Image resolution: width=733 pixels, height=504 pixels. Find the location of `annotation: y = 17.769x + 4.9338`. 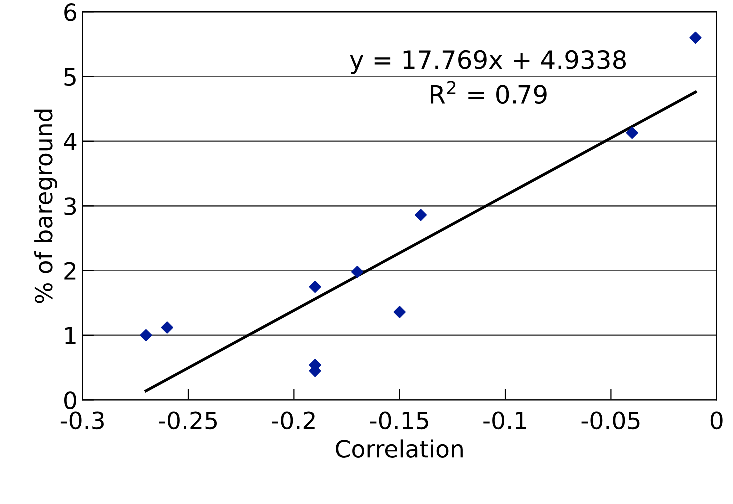

annotation: y = 17.769x + 4.9338 is located at coordinates (488, 62).